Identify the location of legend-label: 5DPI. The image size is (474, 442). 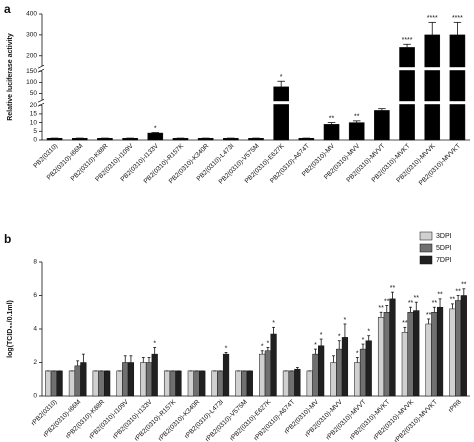
(444, 248).